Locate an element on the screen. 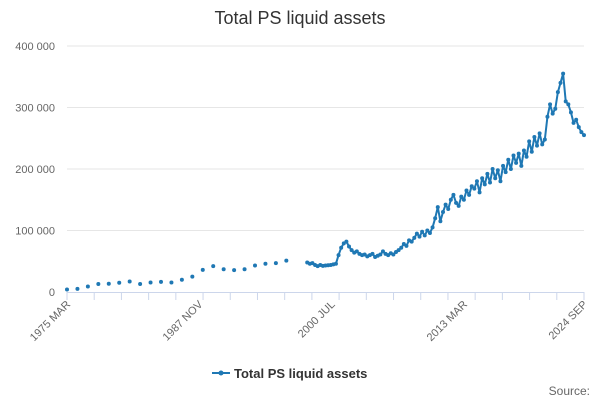 Image resolution: width=600 pixels, height=400 pixels. legend-label: Total PS liquid assets is located at coordinates (300, 373).